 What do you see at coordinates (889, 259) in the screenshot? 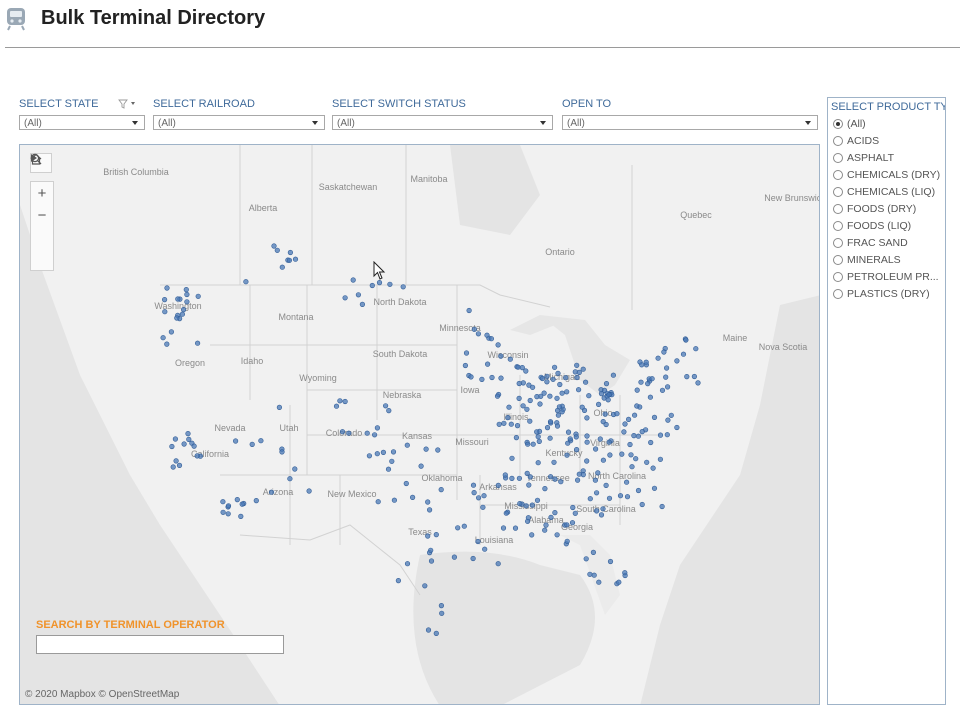
I see `product-option: MINERALS` at bounding box center [889, 259].